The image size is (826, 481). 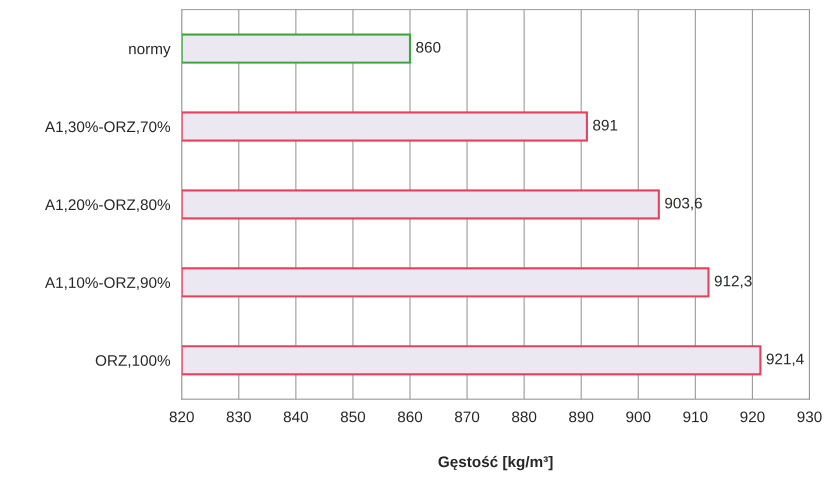 What do you see at coordinates (238, 416) in the screenshot?
I see `x-tick-label: 830` at bounding box center [238, 416].